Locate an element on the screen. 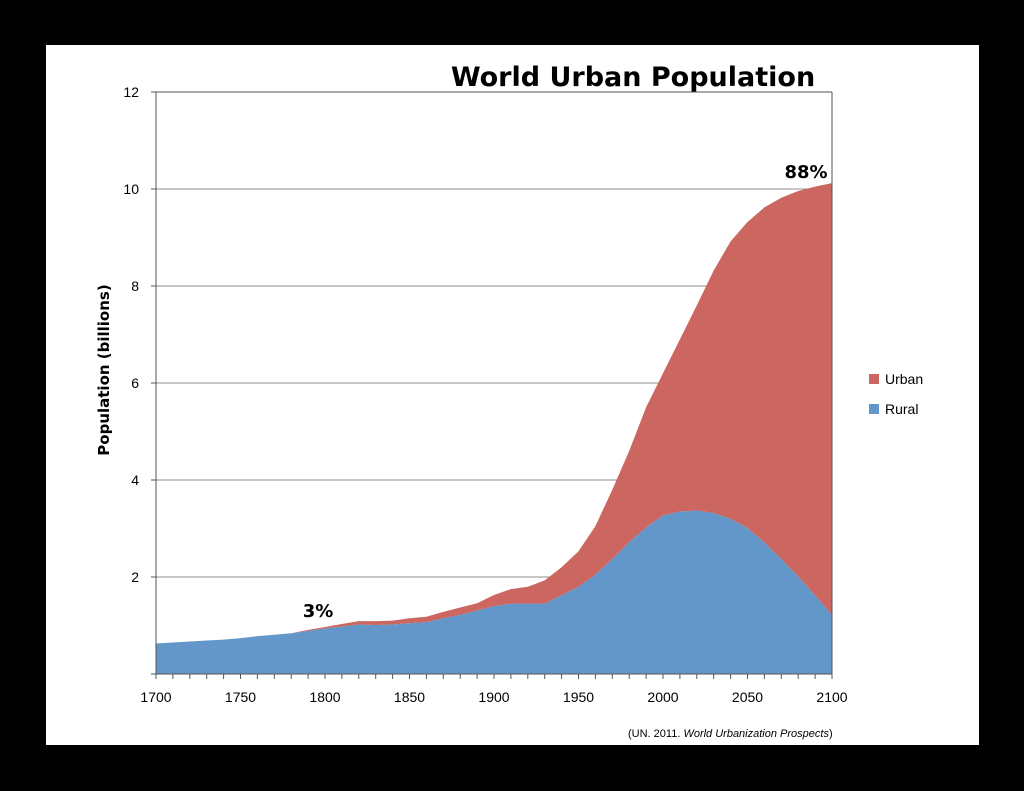  x-tick-label-1800: 1800 is located at coordinates (324, 697).